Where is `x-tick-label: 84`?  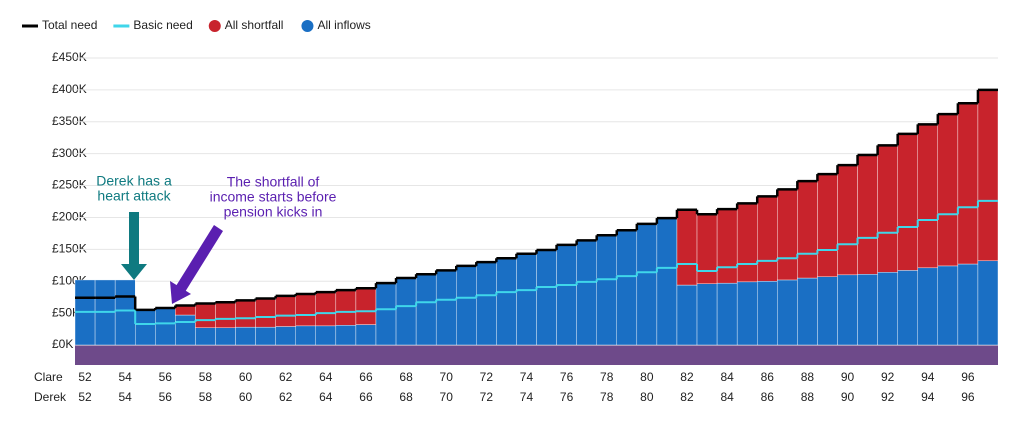 x-tick-label: 84 is located at coordinates (727, 377).